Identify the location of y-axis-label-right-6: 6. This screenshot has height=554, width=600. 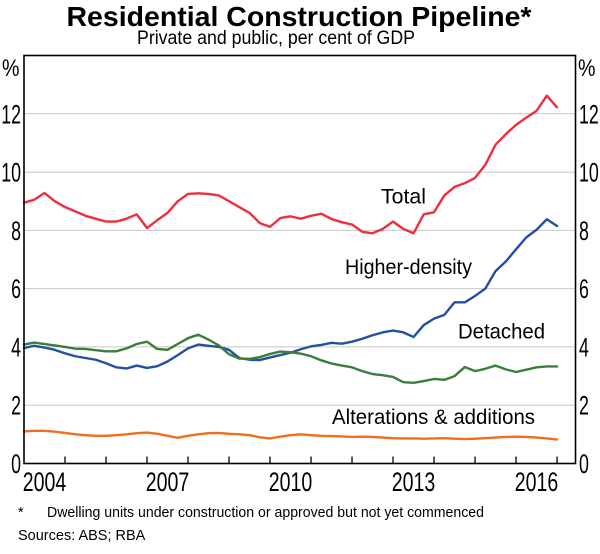
(584, 289).